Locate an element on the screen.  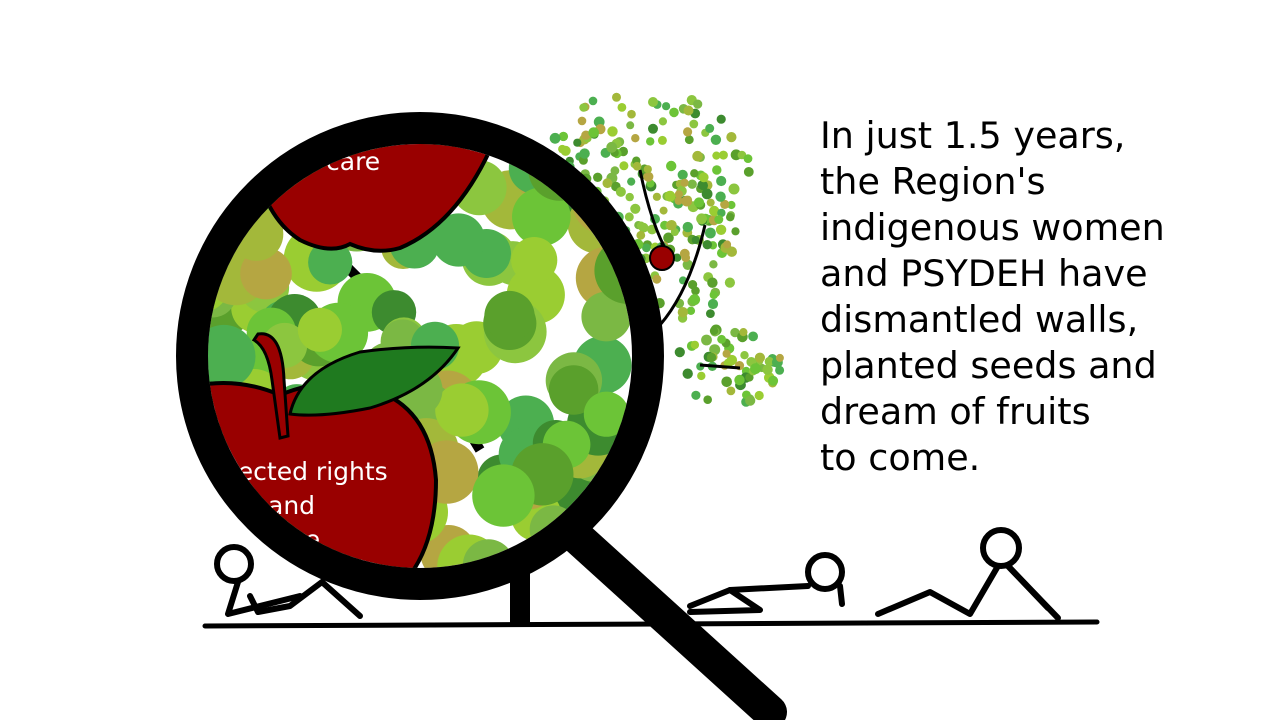
stick-figure-lying-middle is located at coordinates (766, 583).